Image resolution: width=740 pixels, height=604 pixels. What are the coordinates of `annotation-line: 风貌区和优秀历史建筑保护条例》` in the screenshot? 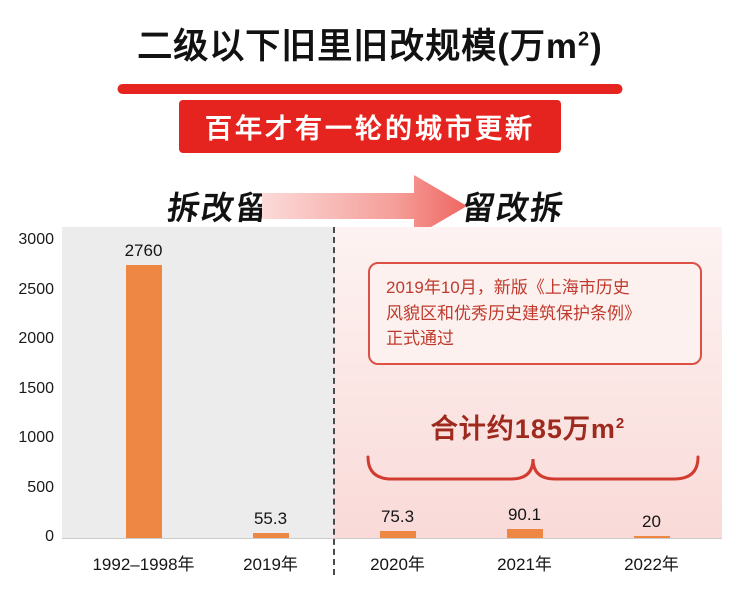 It's located at (513, 313).